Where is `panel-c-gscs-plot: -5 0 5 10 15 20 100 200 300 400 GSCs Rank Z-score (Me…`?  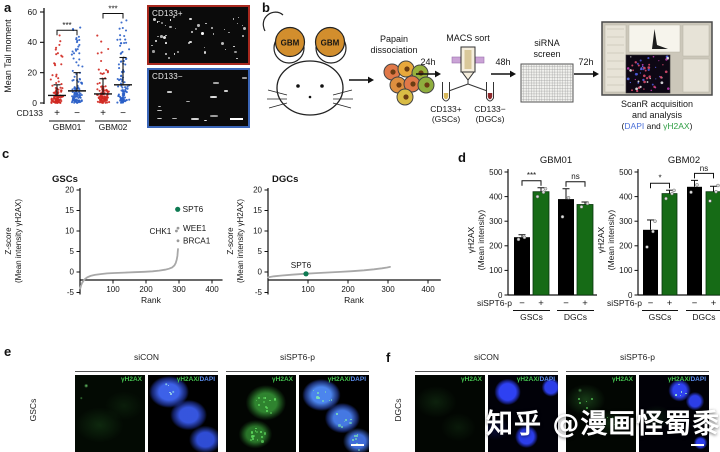 panel-c-gscs-plot: -5 0 5 10 15 20 100 200 300 400 GSCs Rank Z-score (Me… is located at coordinates (113, 239).